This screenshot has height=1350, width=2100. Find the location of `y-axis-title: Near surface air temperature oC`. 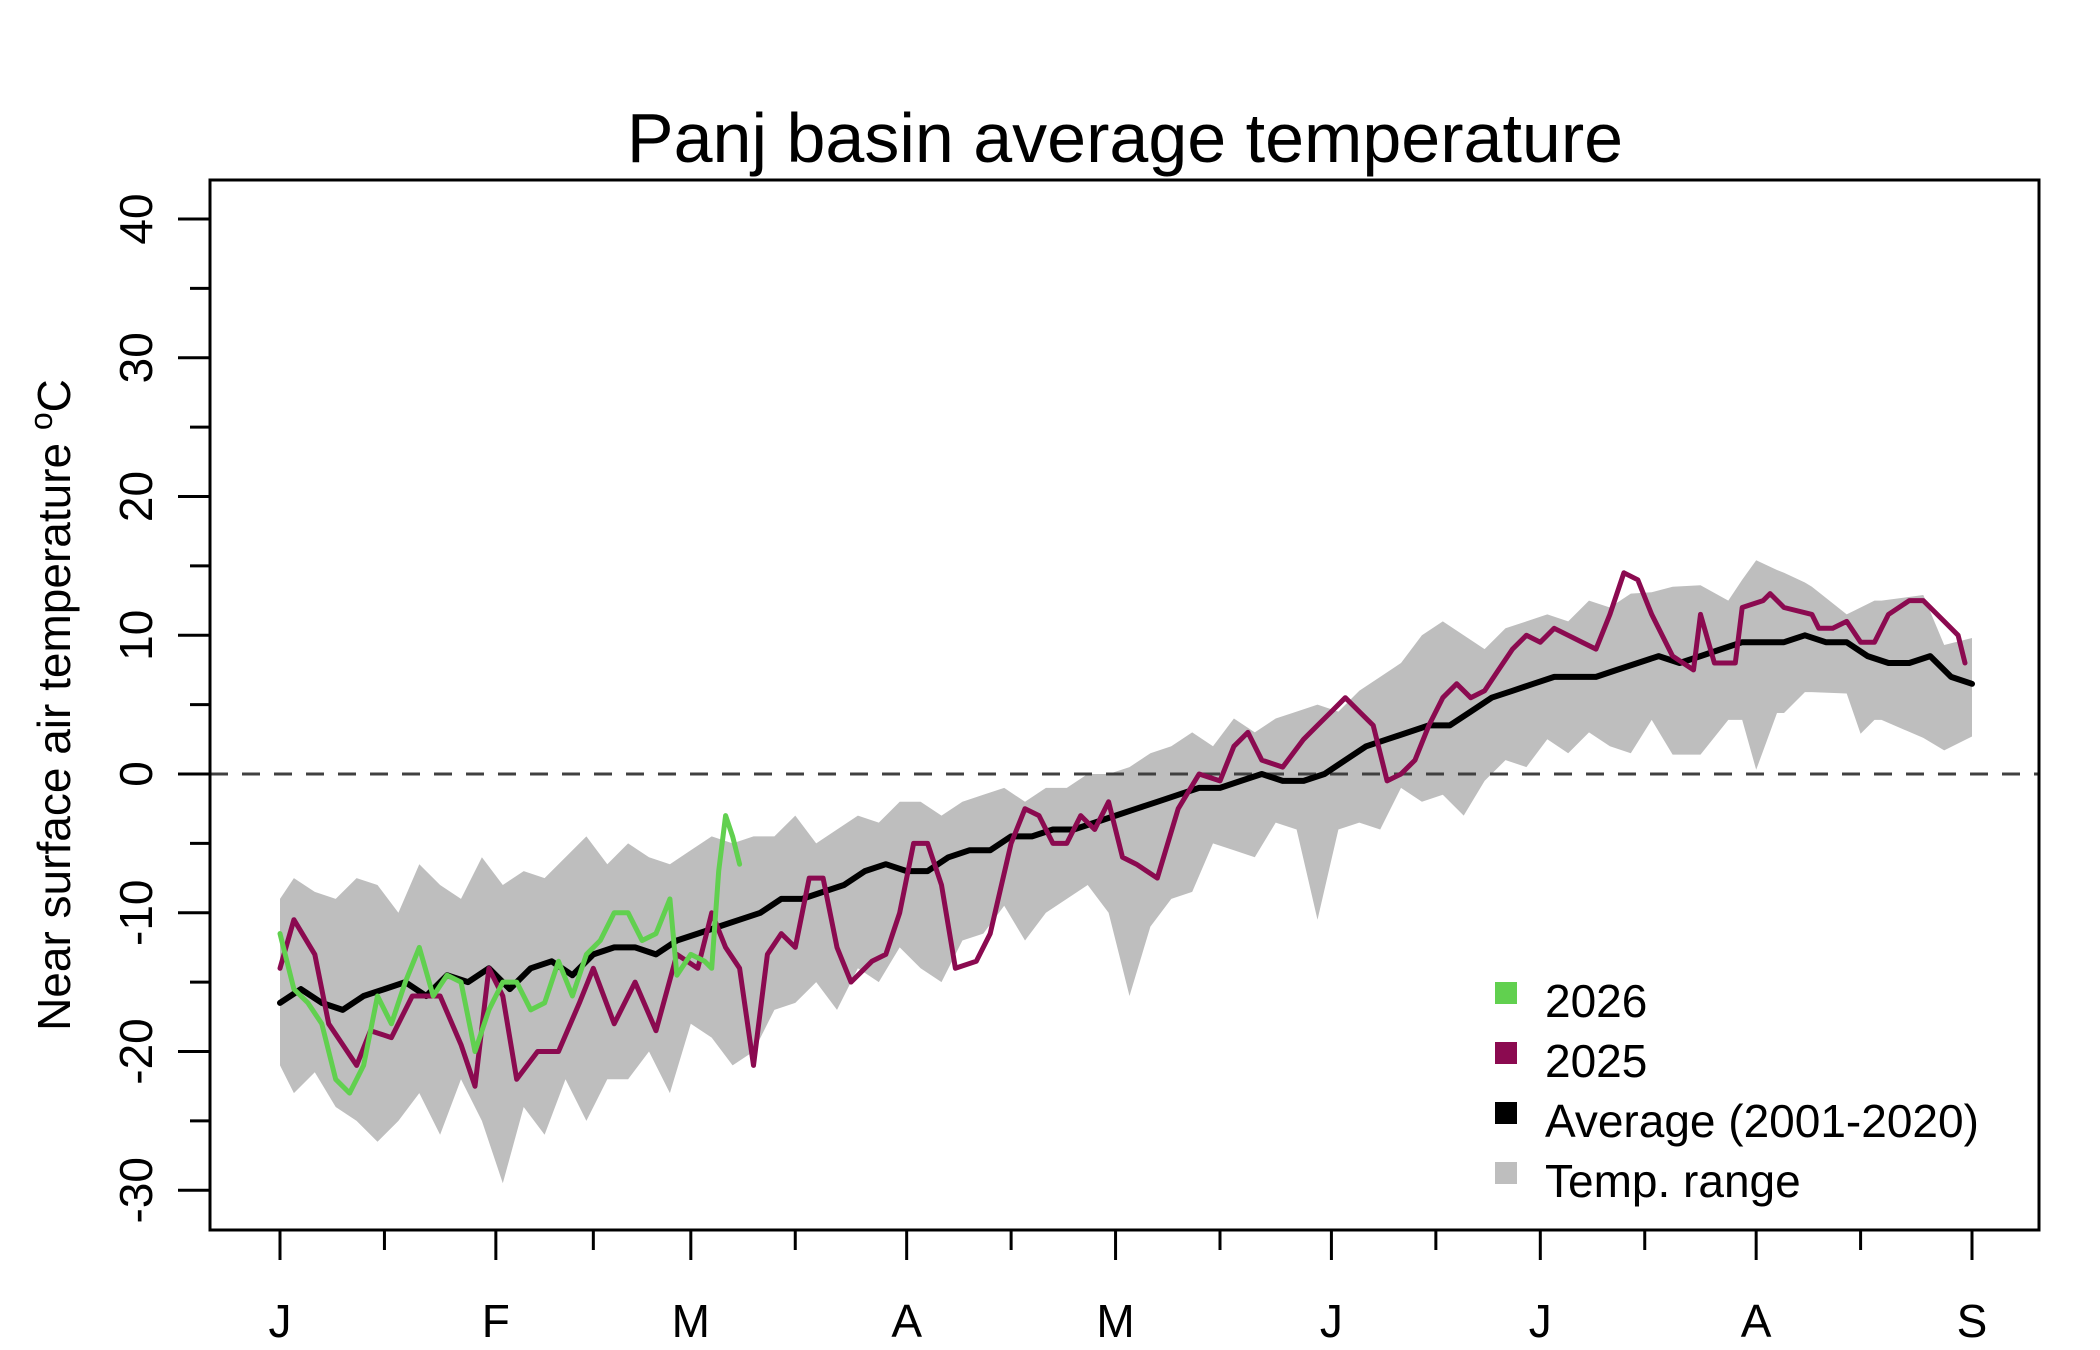

y-axis-title: Near surface air temperature oC is located at coordinates (51, 705).